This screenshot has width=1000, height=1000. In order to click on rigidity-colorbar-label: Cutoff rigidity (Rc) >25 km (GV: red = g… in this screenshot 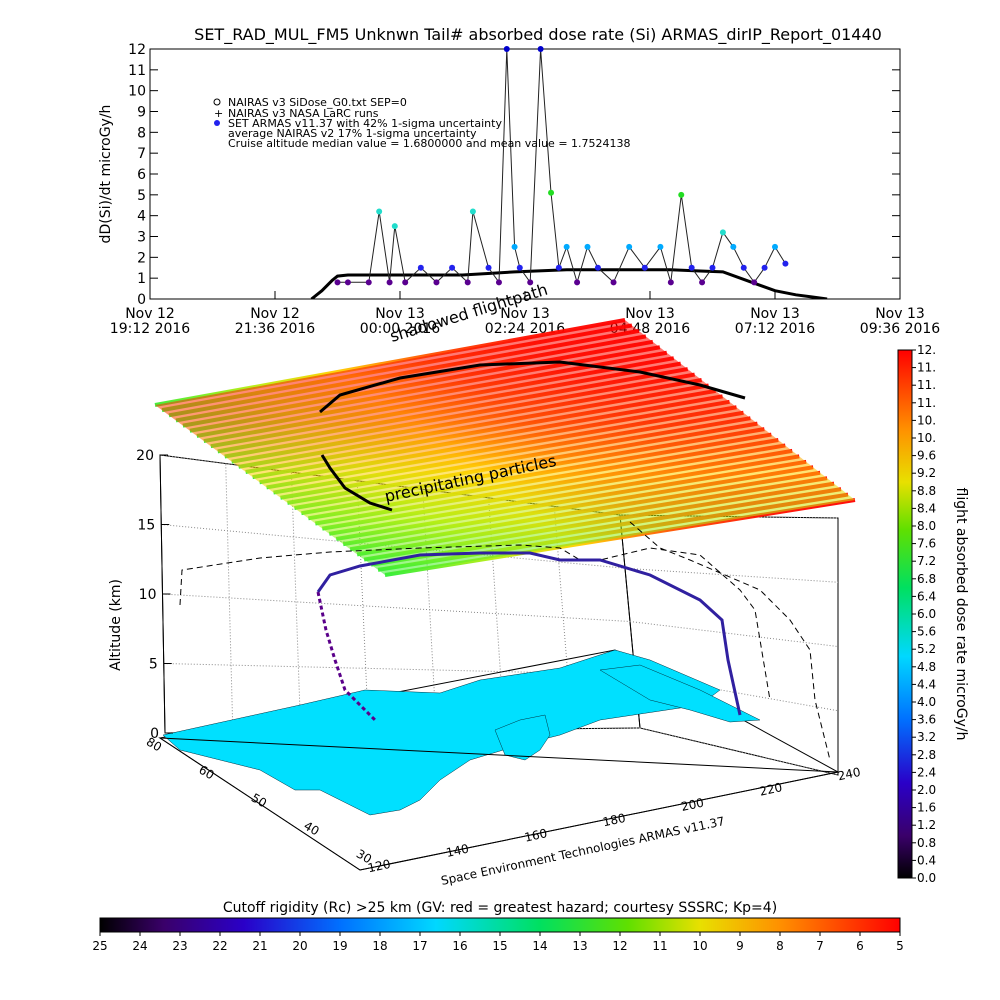, I will do `click(500, 908)`.